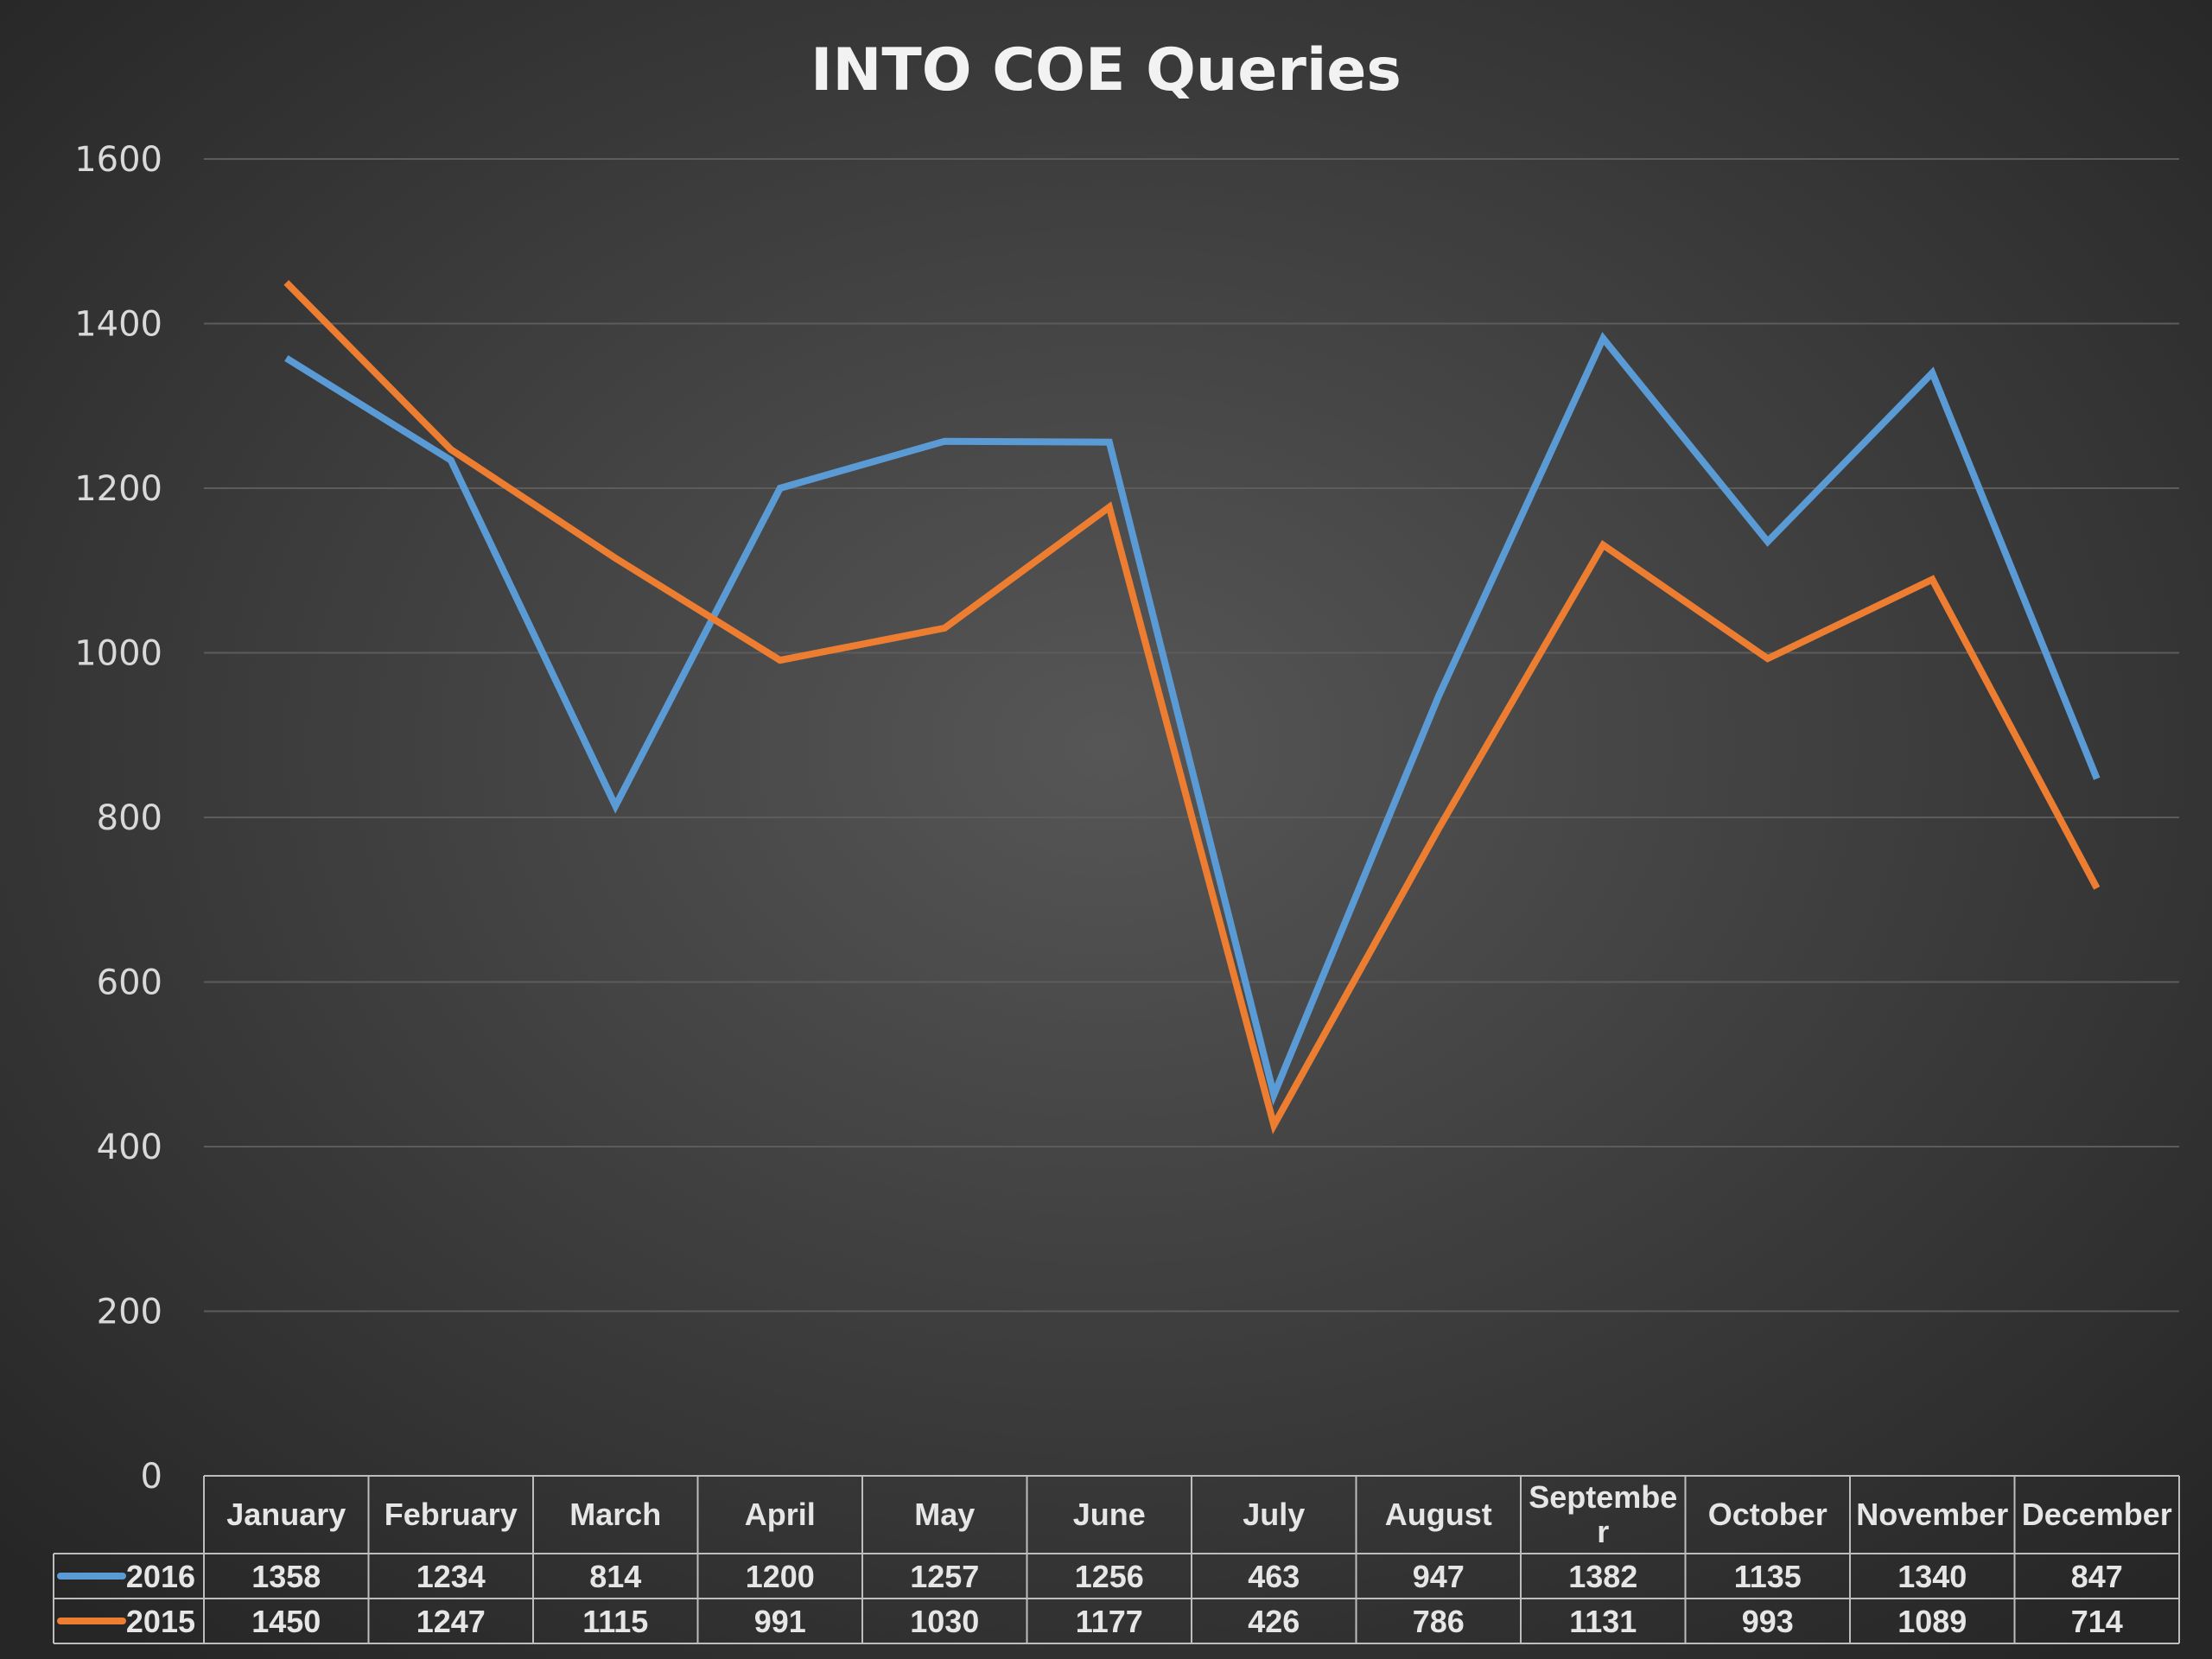  I want to click on y-tick-label: 1000, so click(118, 654).